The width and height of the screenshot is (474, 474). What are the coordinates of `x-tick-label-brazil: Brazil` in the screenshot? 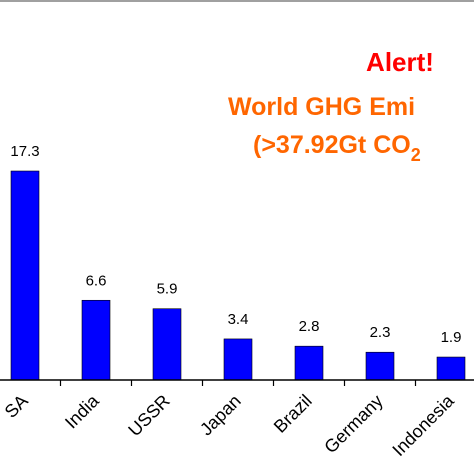 It's located at (293, 414).